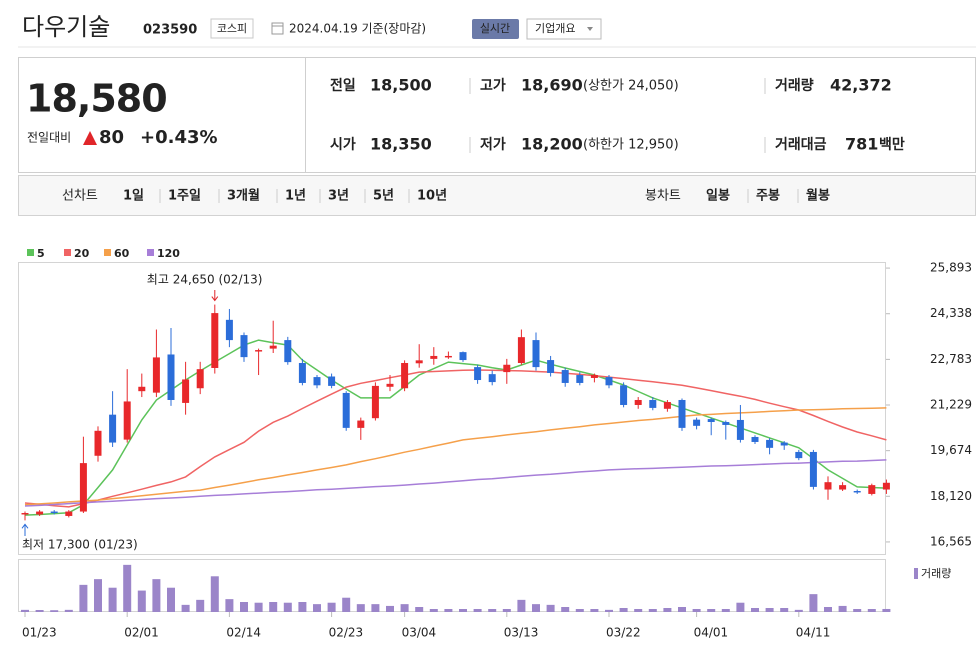 The image size is (976, 664). What do you see at coordinates (205, 280) in the screenshot?
I see `high-annotation: 최고 24,650 (02/13)` at bounding box center [205, 280].